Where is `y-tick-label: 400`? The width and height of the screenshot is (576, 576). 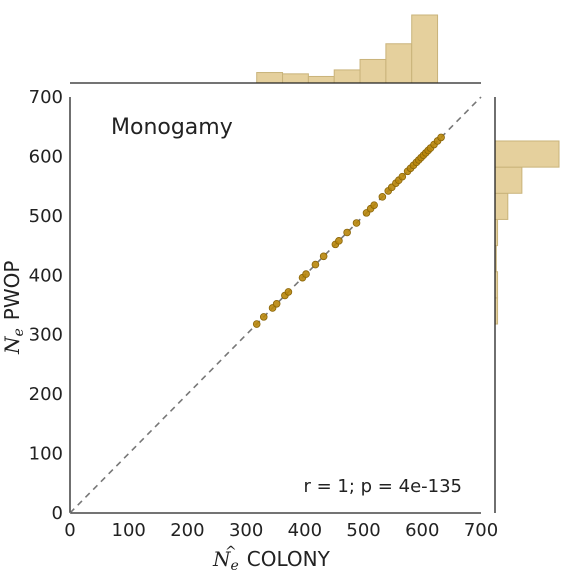 y-tick-label: 400 is located at coordinates (46, 275).